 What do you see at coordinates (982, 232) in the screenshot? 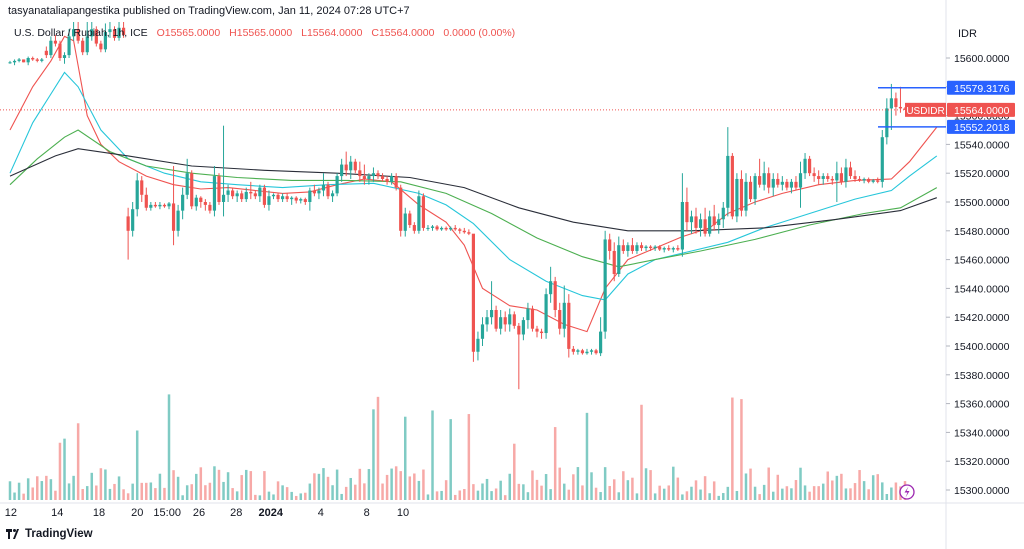
I see `y-tick-label: 15480.0000` at bounding box center [982, 232].